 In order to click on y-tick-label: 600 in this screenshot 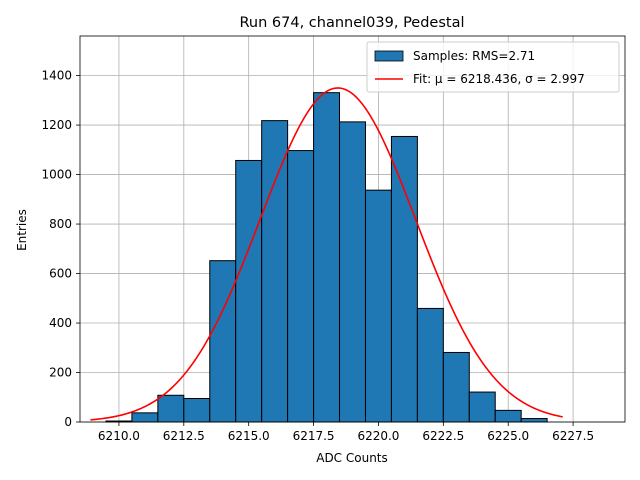, I will do `click(60, 274)`.